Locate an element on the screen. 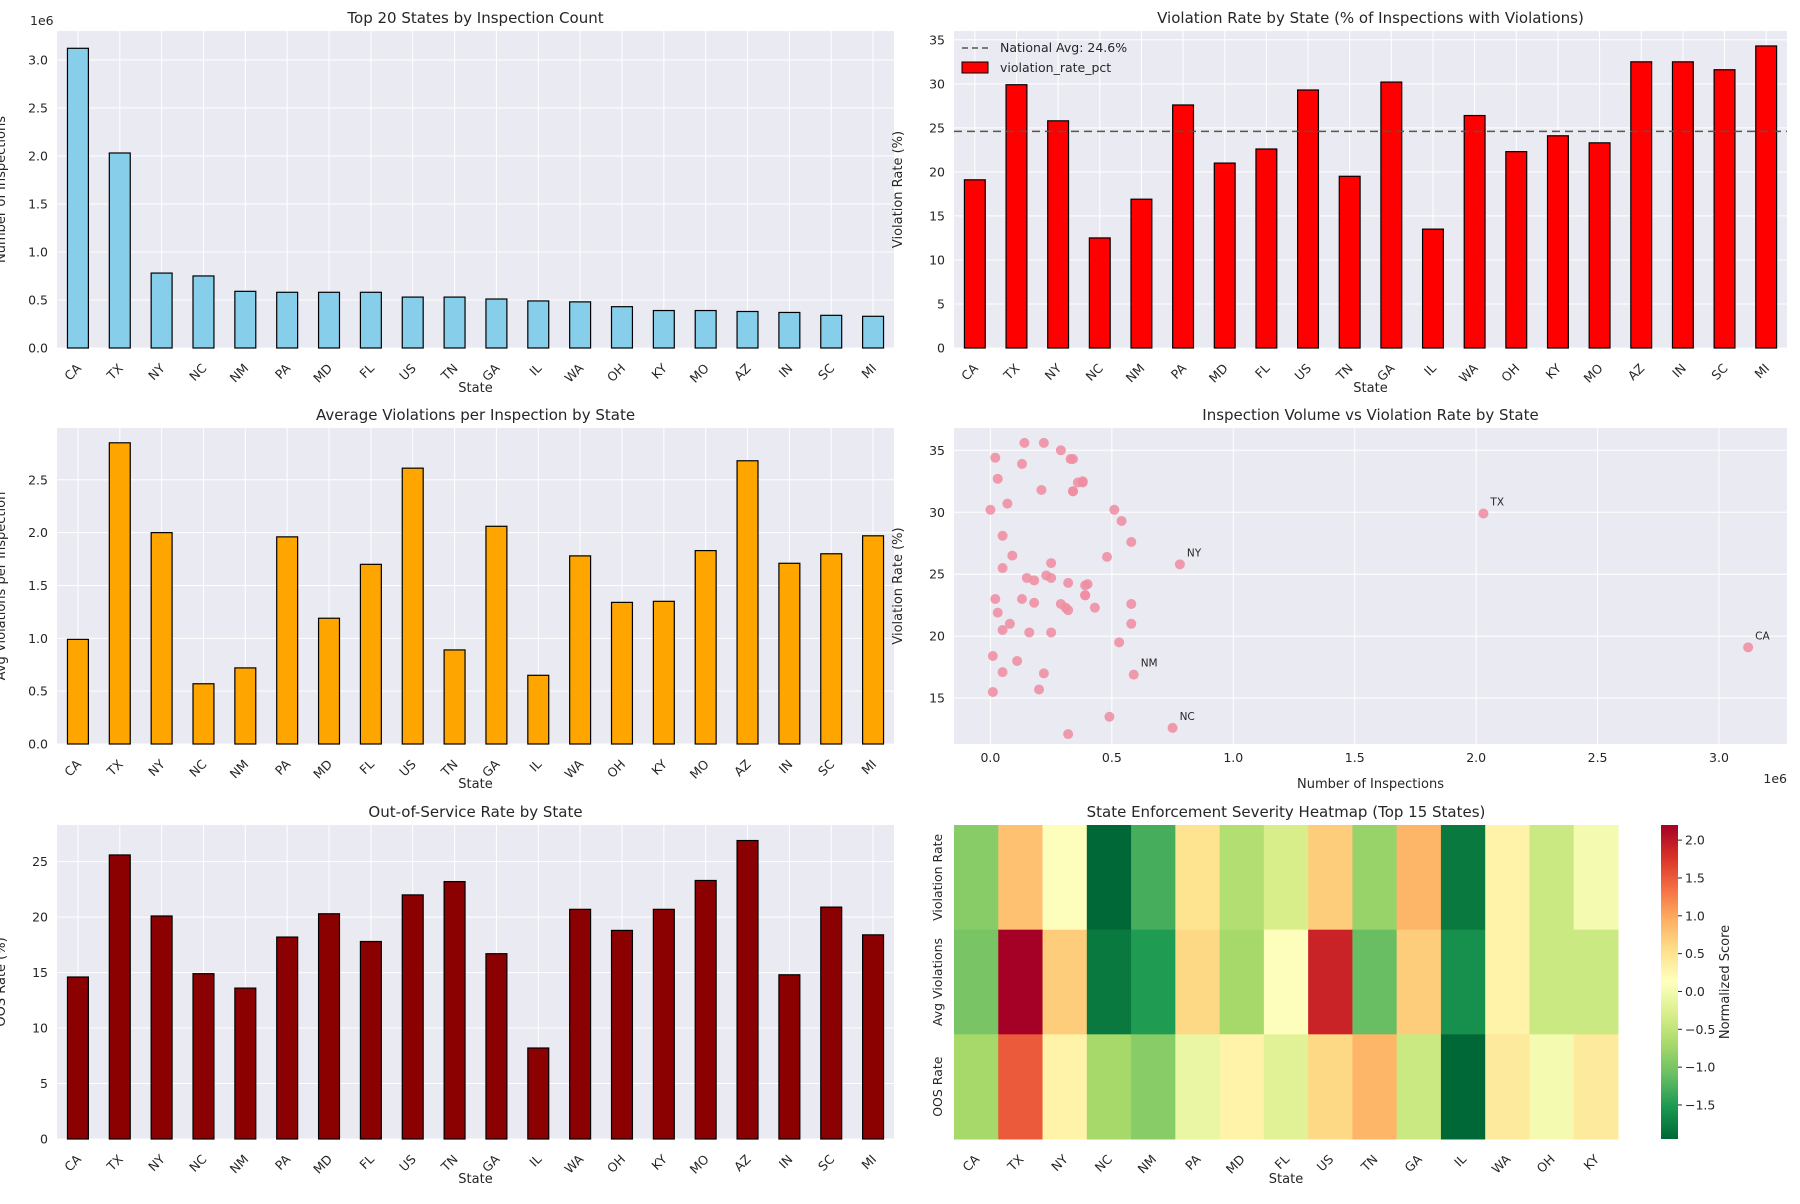  x-tick-label: 2.0 is located at coordinates (1476, 757).